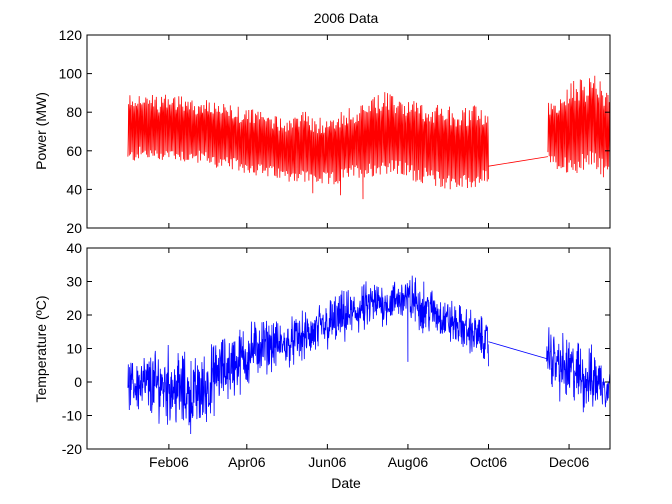  I want to click on chart-title: 2006 Data, so click(346, 18).